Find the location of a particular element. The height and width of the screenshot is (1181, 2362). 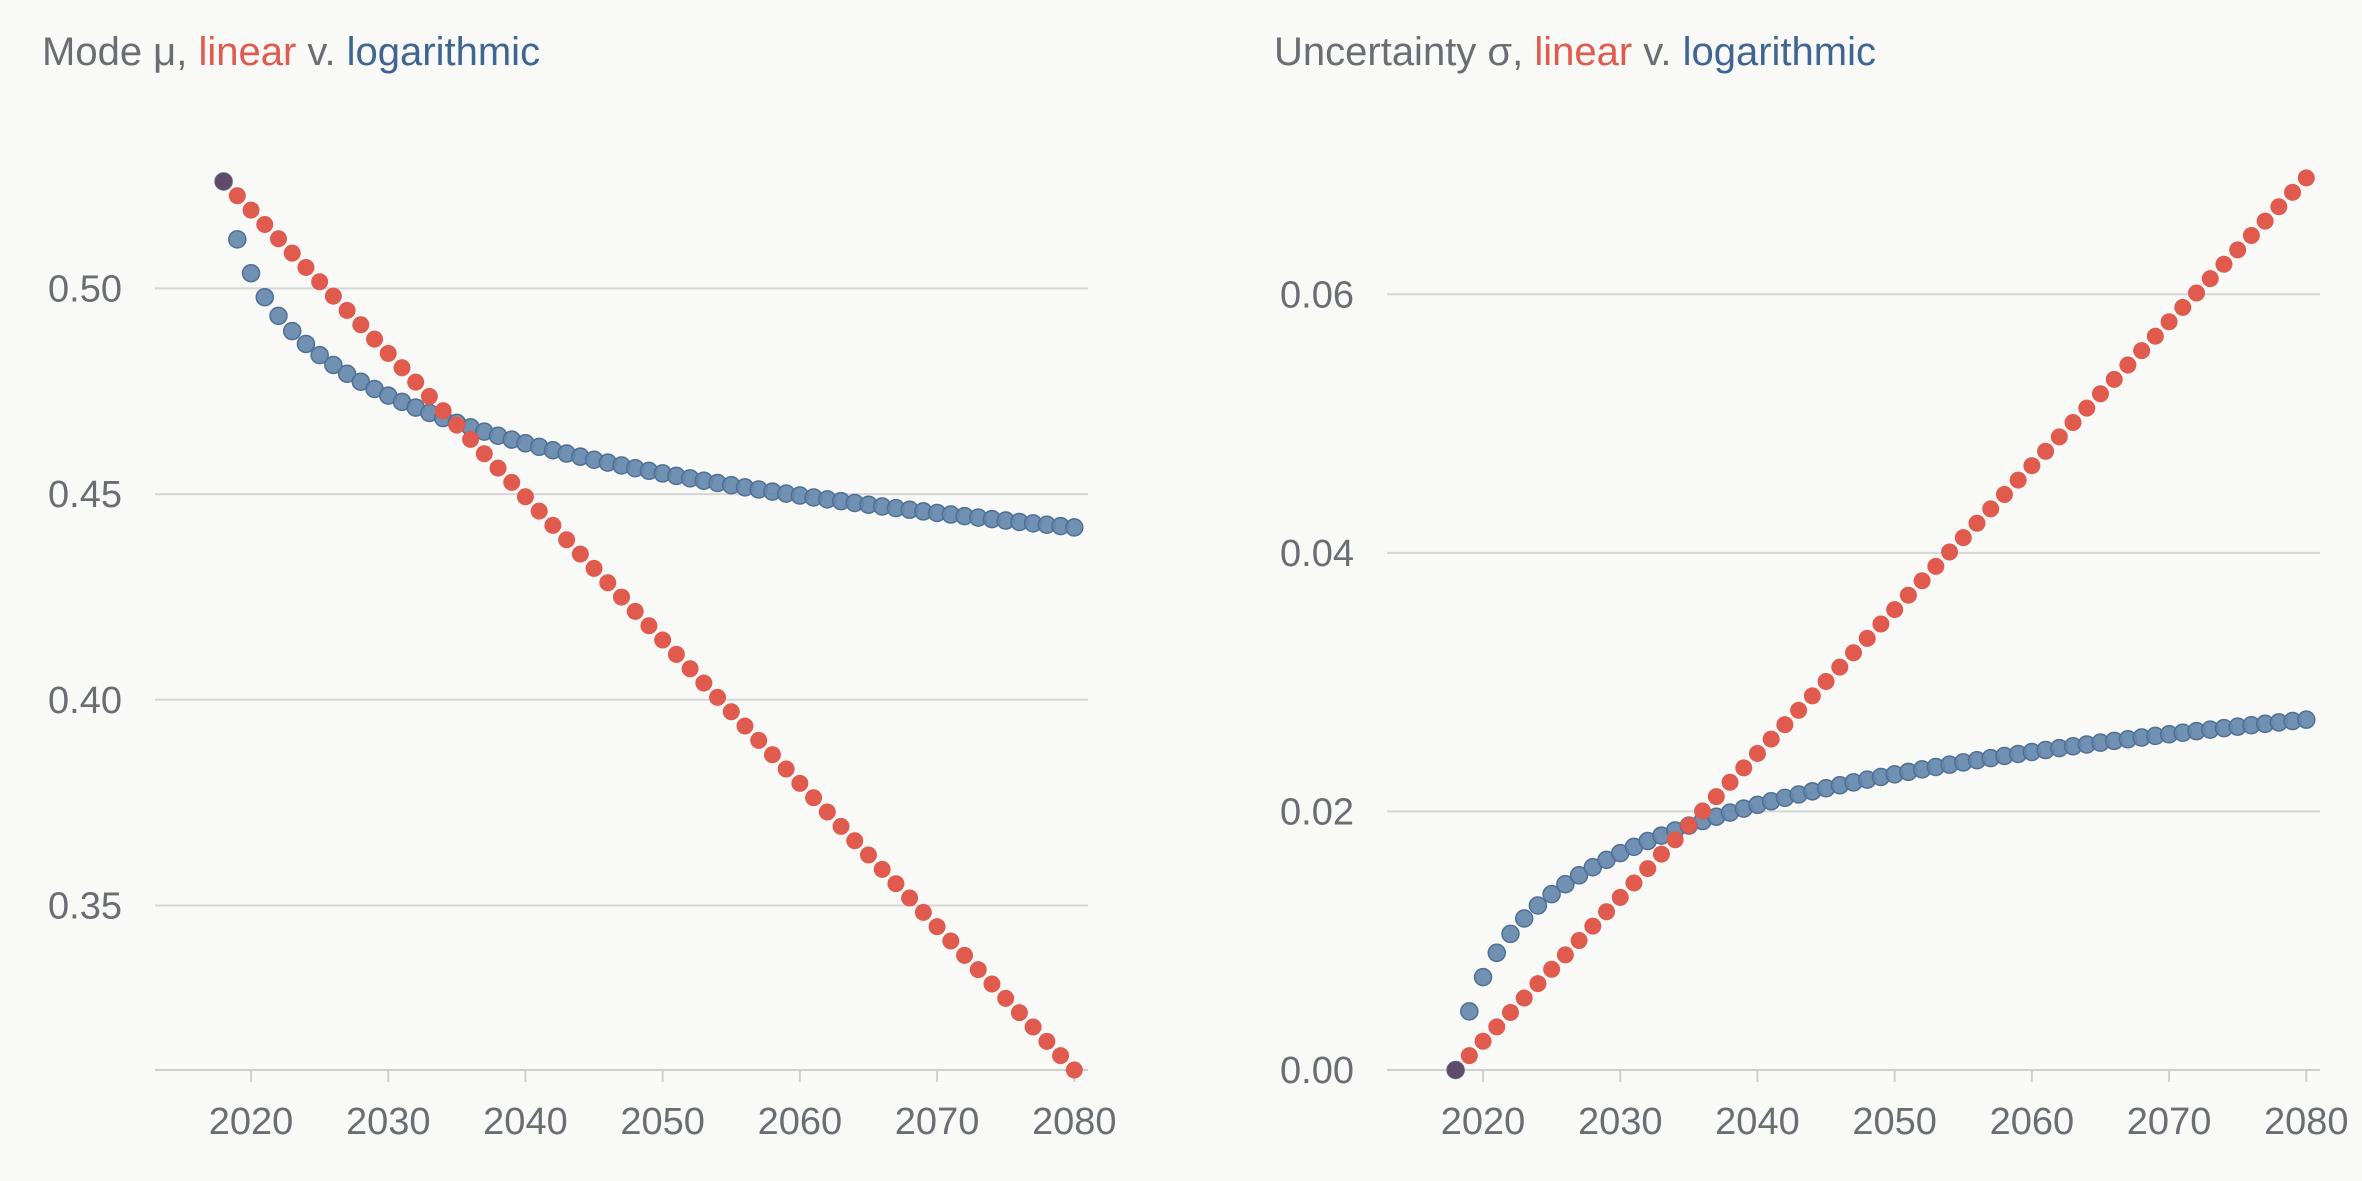

y-tick-label: 0.45 is located at coordinates (85, 495).